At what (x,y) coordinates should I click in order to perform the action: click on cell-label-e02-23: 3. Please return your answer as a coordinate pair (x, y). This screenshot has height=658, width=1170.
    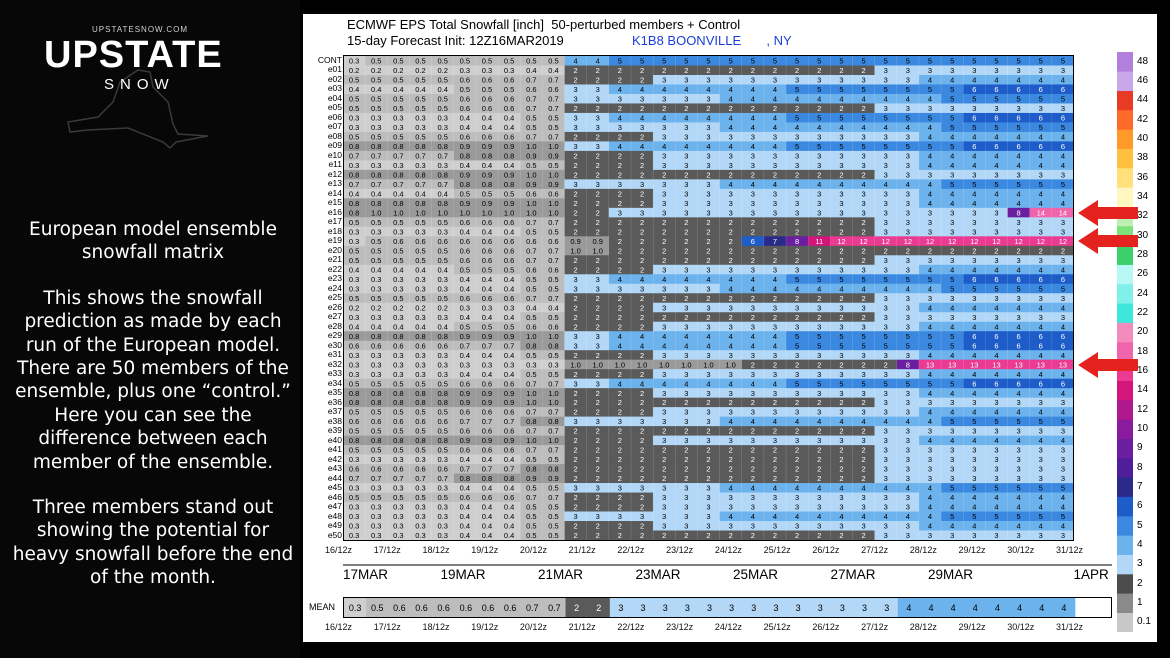
    Looking at the image, I should click on (863, 80).